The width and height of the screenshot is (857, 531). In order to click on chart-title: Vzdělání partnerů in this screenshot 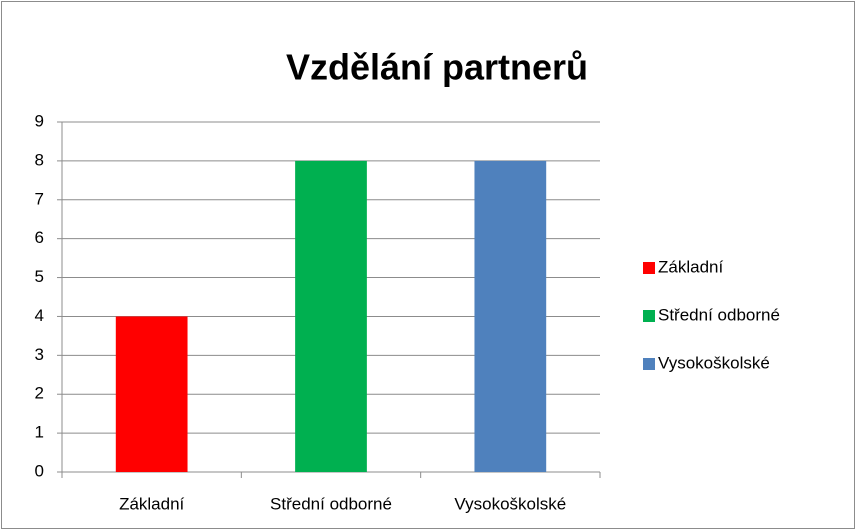, I will do `click(437, 67)`.